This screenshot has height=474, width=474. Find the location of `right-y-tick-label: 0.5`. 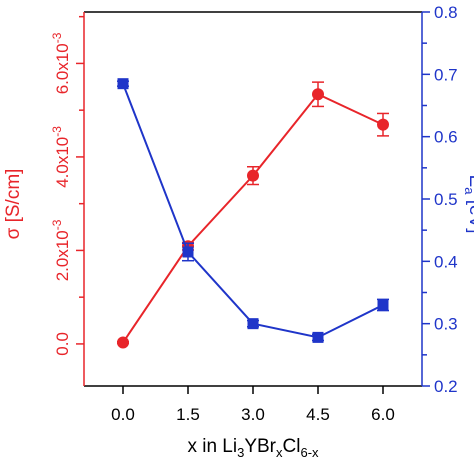

right-y-tick-label: 0.5 is located at coordinates (446, 199).